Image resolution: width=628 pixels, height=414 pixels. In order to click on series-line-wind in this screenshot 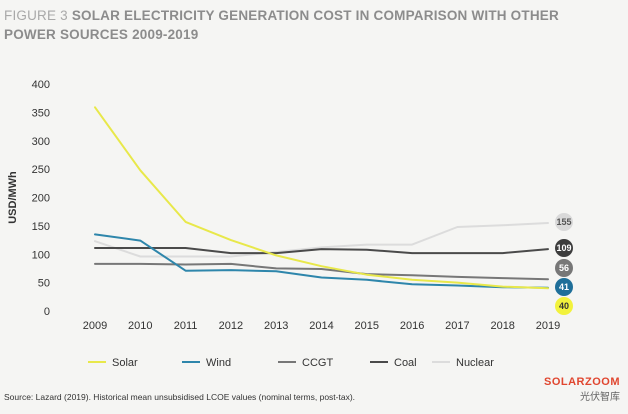, I will do `click(321, 261)`.